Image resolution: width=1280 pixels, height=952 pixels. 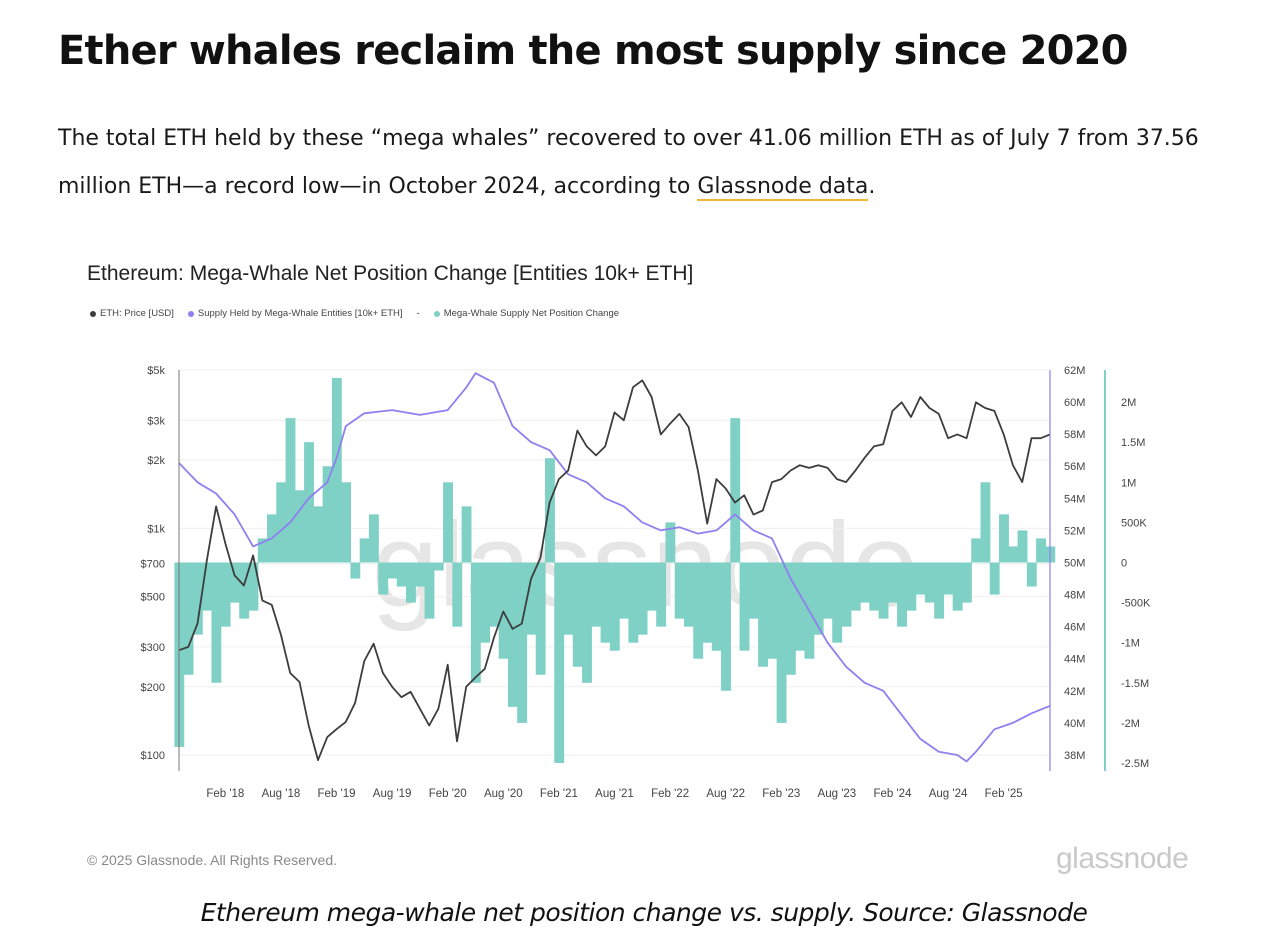 What do you see at coordinates (1074, 403) in the screenshot?
I see `supply-tick-label: 60M` at bounding box center [1074, 403].